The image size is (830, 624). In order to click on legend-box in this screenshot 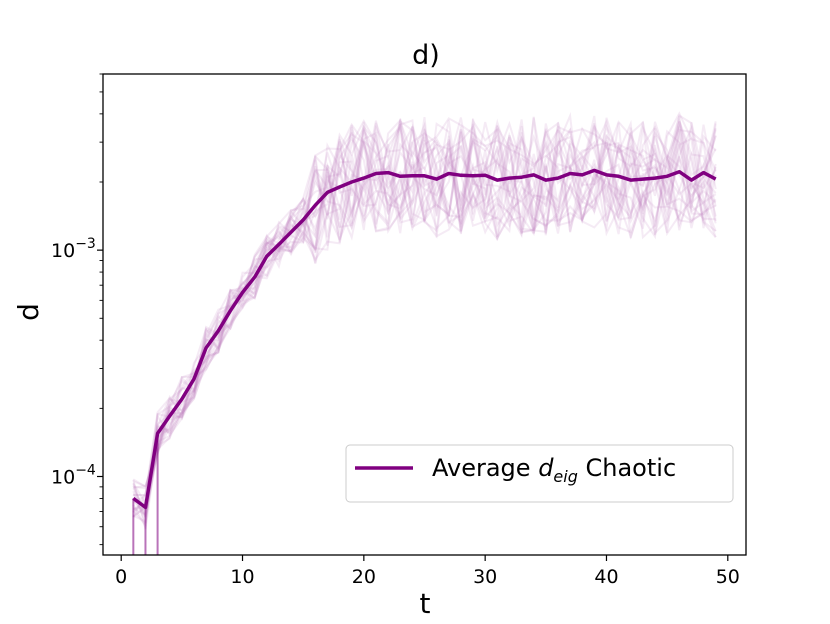, I will do `click(539, 473)`.